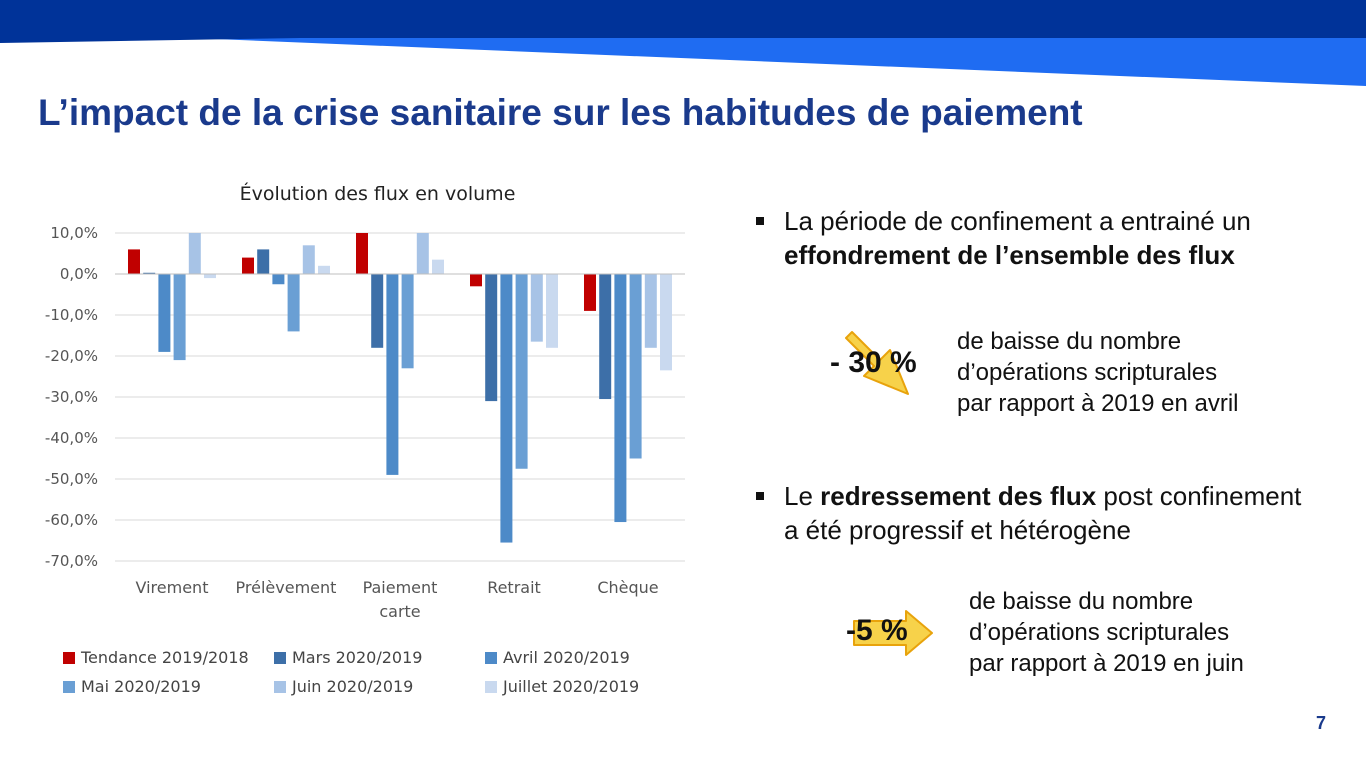  Describe the element at coordinates (1098, 403) in the screenshot. I see `callout-1-line3: par rapport à 2019 en avril` at that location.